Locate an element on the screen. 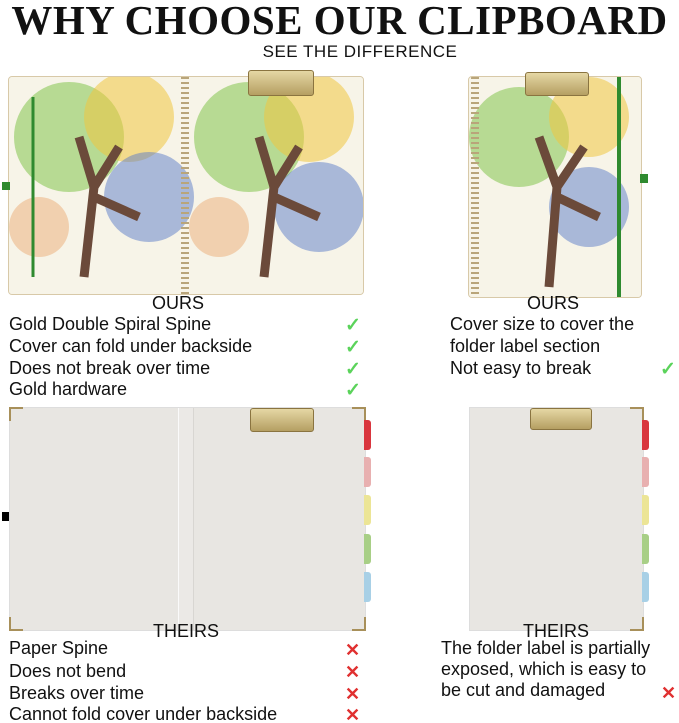 The image size is (679, 723). feature-line: Gold Double Spiral Spine is located at coordinates (110, 324).